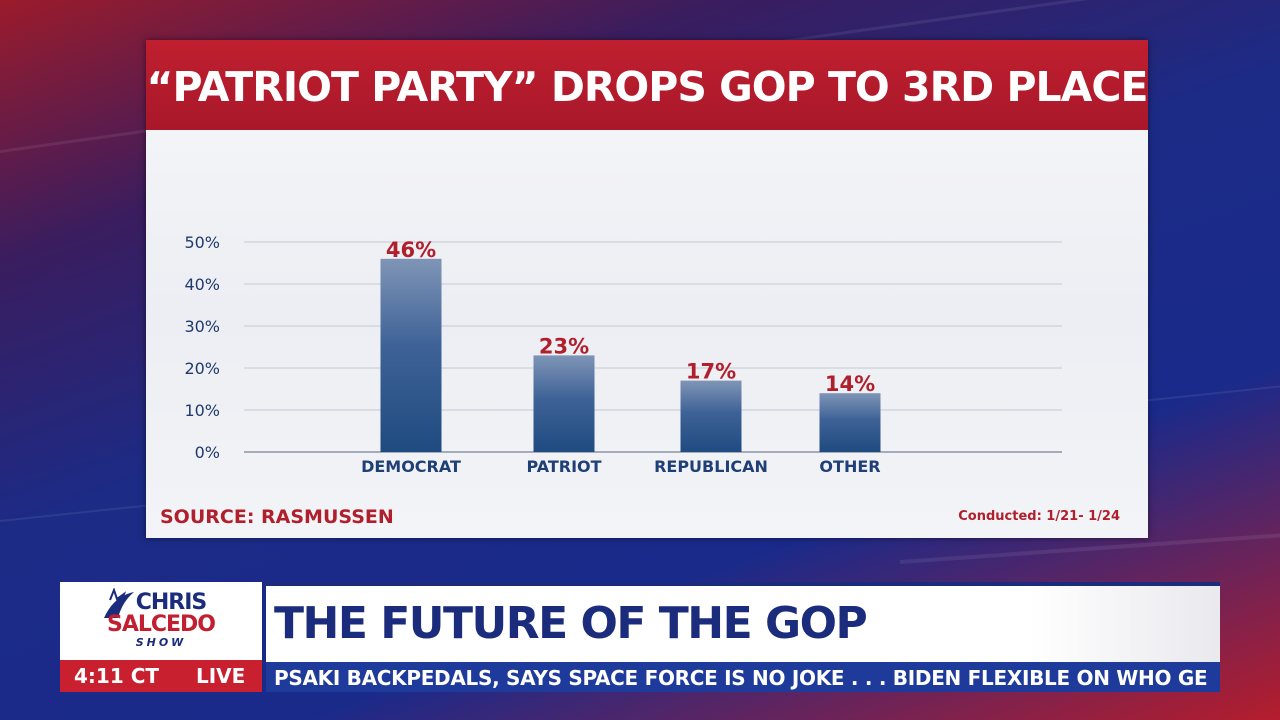 The height and width of the screenshot is (720, 1280). I want to click on bars, so click(630, 355).